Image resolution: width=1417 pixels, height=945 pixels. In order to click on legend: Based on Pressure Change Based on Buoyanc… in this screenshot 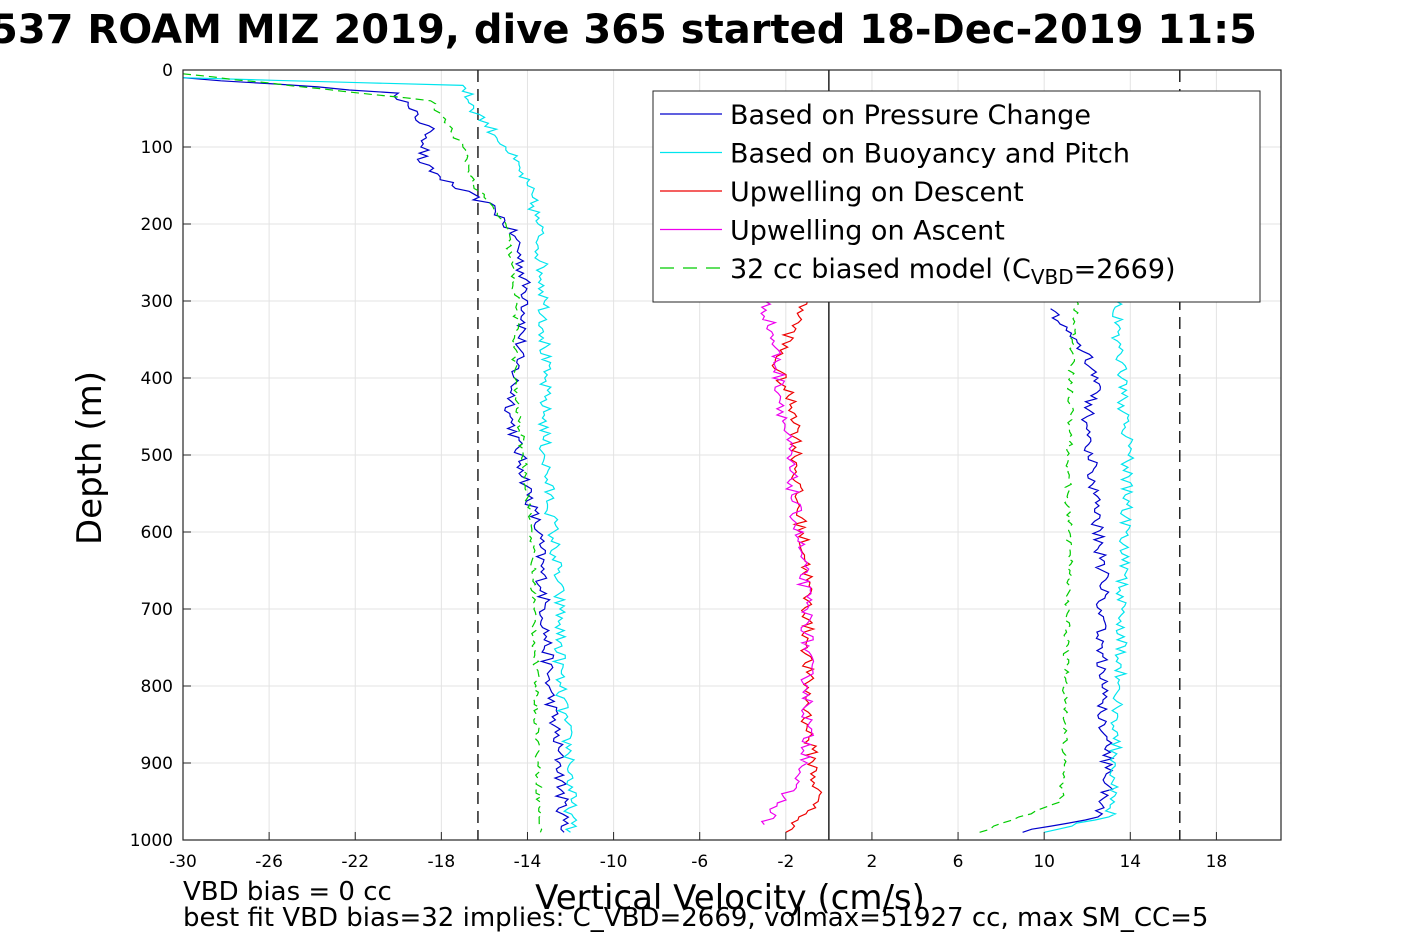, I will do `click(956, 196)`.